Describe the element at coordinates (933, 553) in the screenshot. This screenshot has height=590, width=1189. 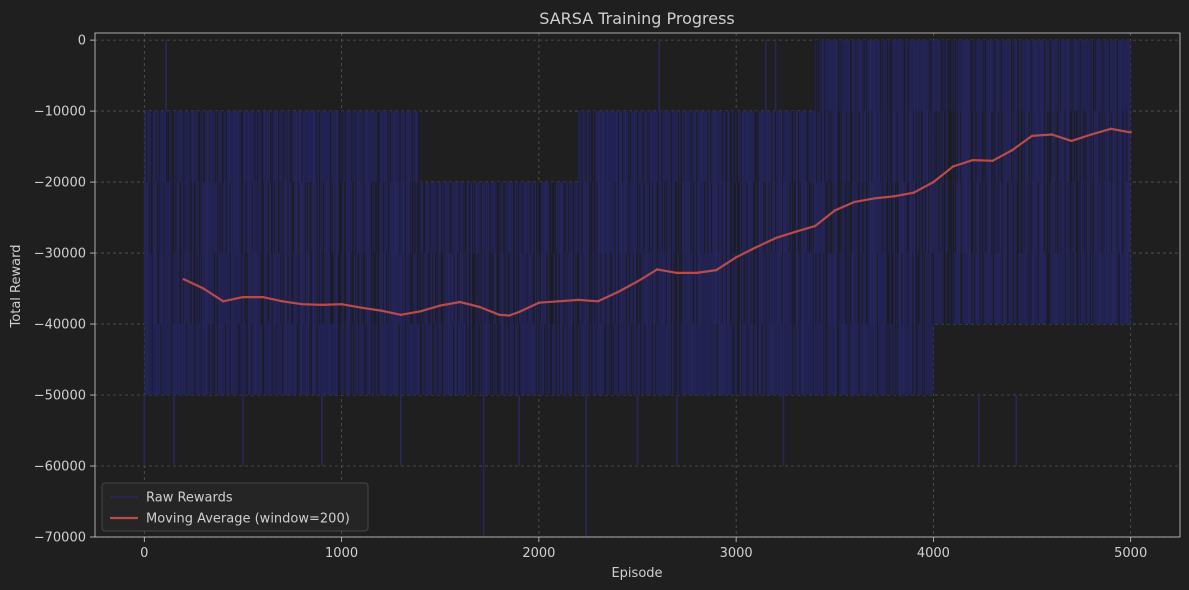
I see `x-tick-label: 4000` at that location.